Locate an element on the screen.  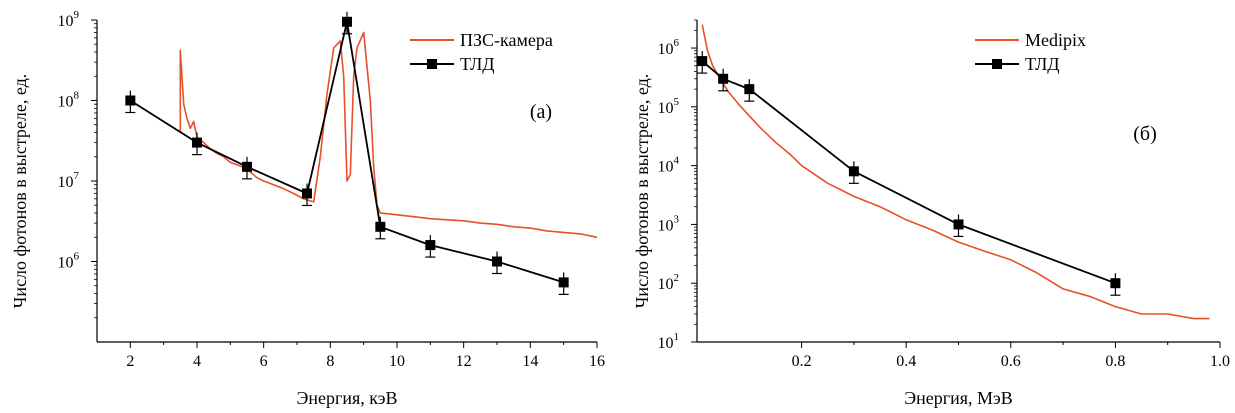
y-tick-label: 10⁵ is located at coordinates (669, 106).